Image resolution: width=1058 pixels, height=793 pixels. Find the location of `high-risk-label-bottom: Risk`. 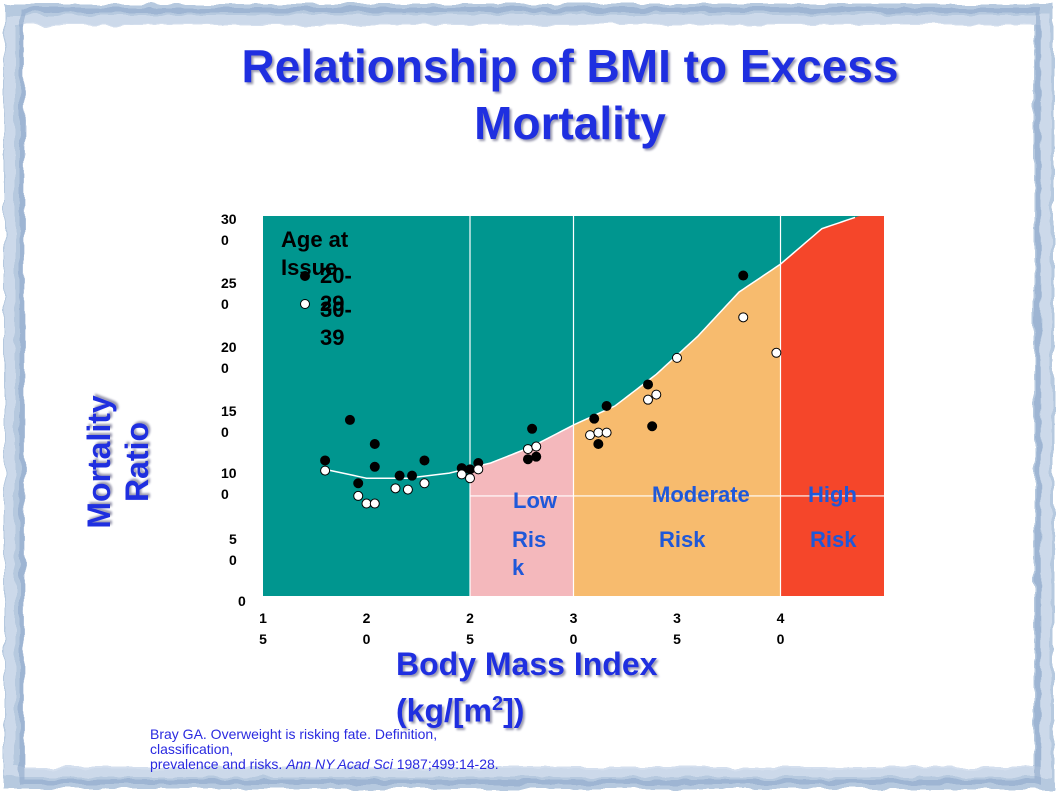

high-risk-label-bottom: Risk is located at coordinates (833, 539).